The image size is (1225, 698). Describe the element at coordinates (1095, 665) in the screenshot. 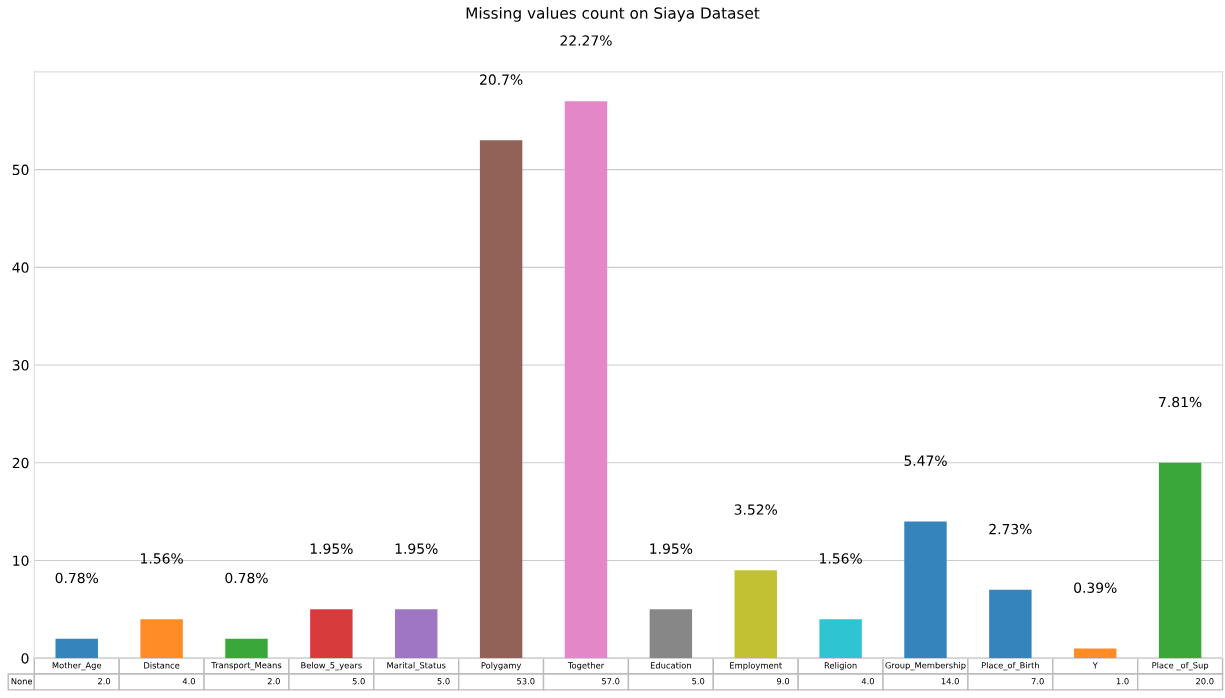

I see `x-tick-label: Y` at that location.